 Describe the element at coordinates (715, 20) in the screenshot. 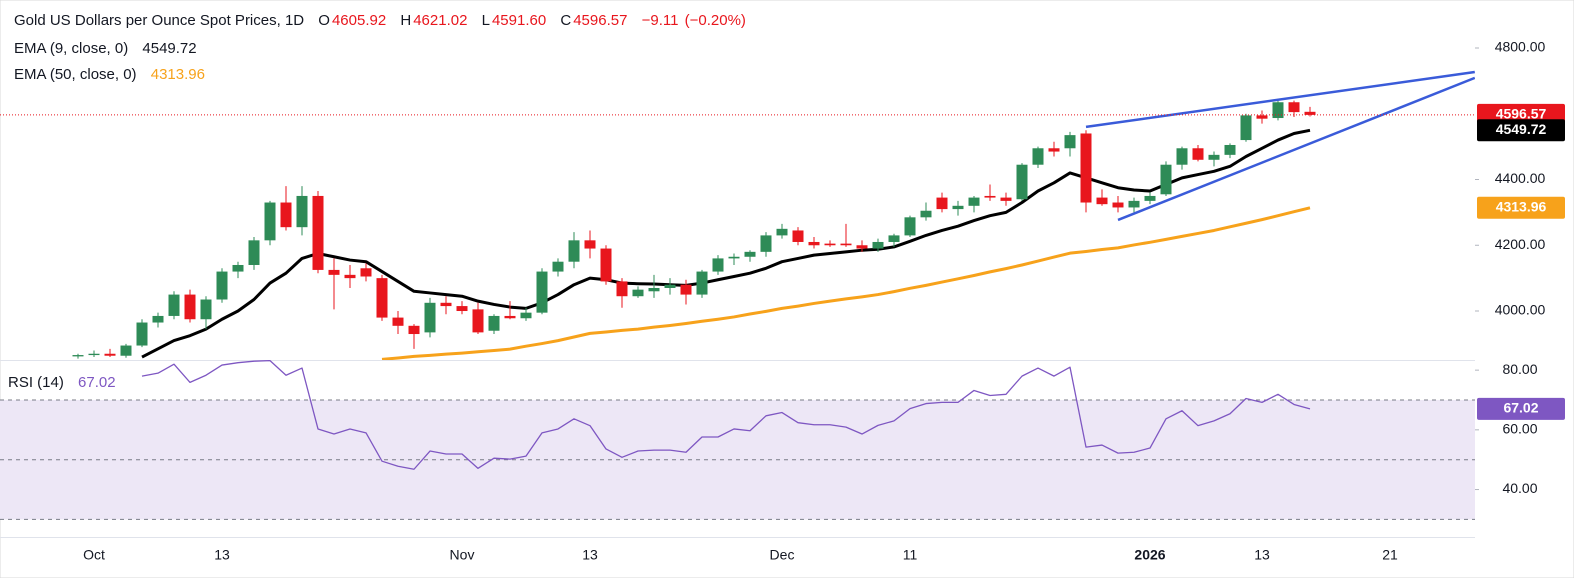

I see `change-pct: (−0.20%)` at that location.